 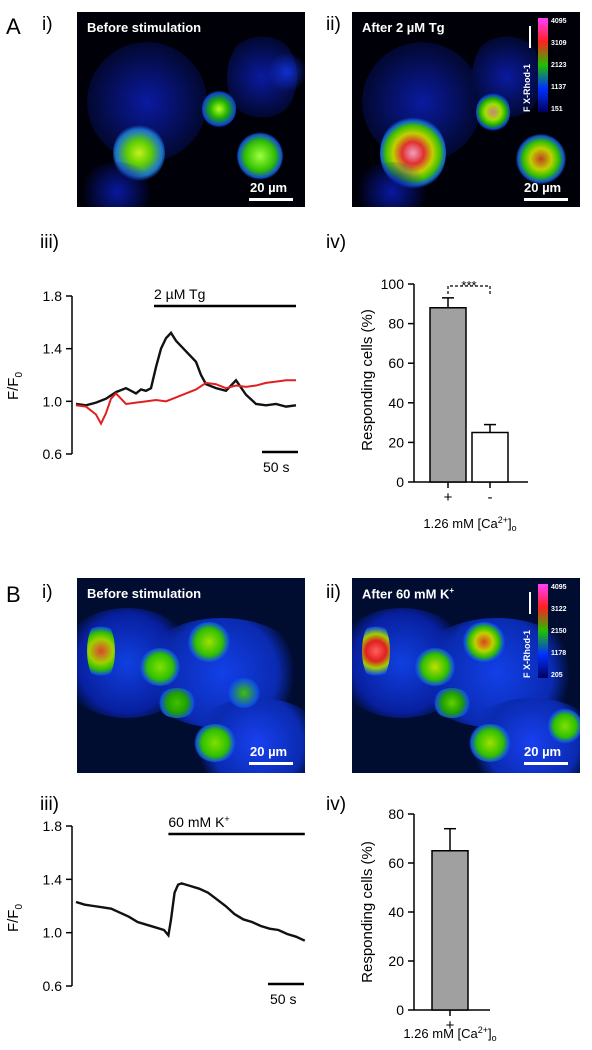 What do you see at coordinates (185, 402) in the screenshot?
I see `trace-line-red` at bounding box center [185, 402].